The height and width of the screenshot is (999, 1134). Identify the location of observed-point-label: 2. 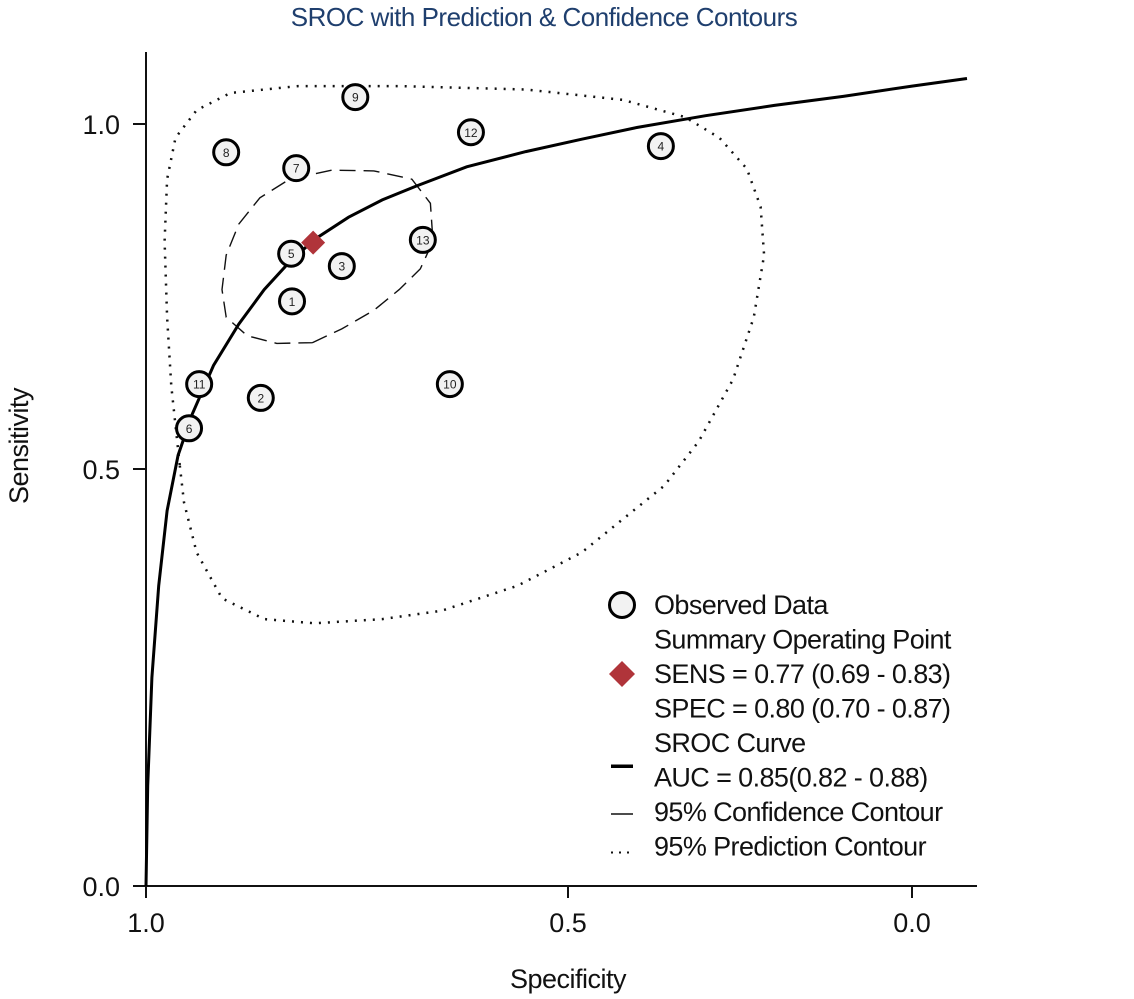
(260, 398).